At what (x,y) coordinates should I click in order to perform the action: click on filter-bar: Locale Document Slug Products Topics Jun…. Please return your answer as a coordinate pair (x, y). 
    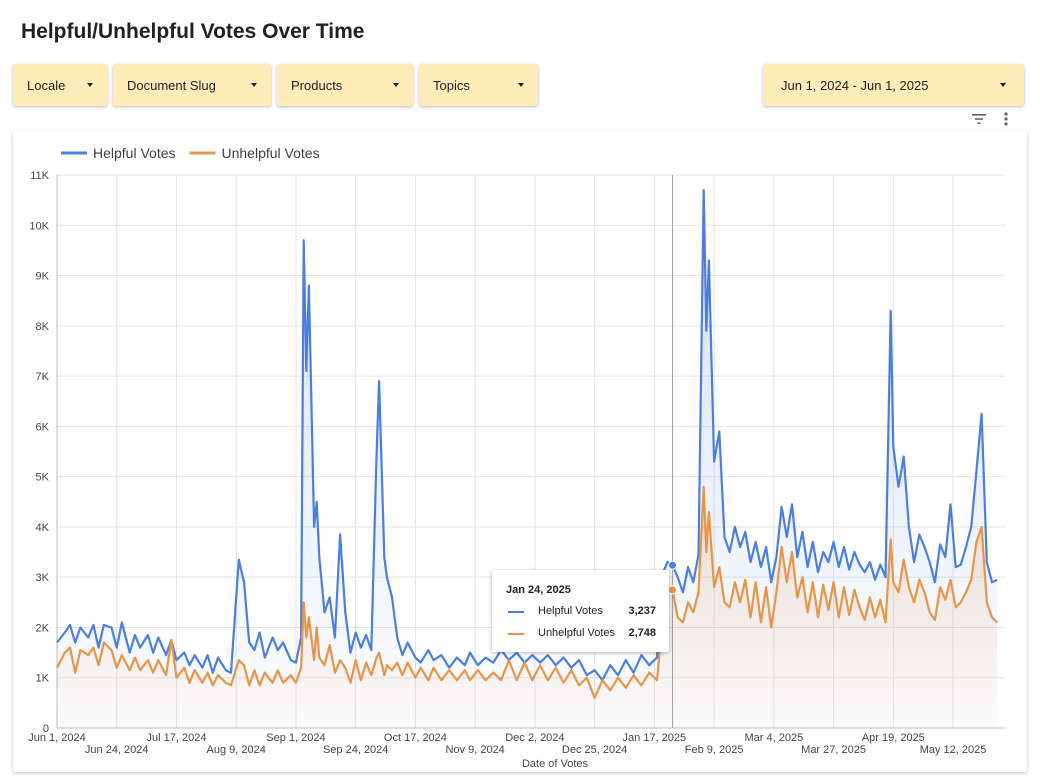
    Looking at the image, I should click on (520, 55).